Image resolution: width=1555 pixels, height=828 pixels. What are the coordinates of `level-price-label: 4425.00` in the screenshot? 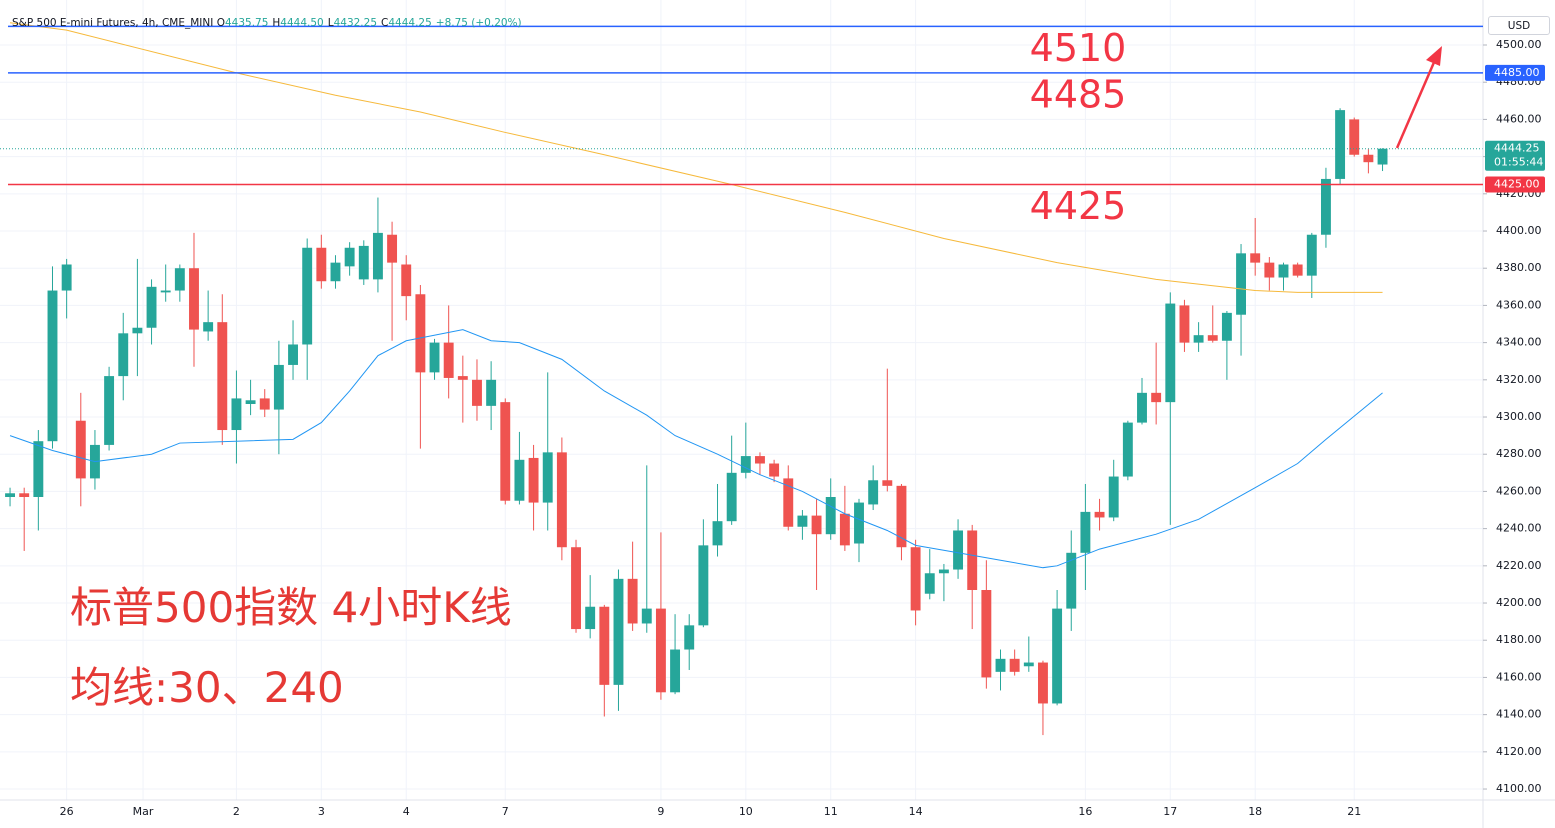 It's located at (1517, 184).